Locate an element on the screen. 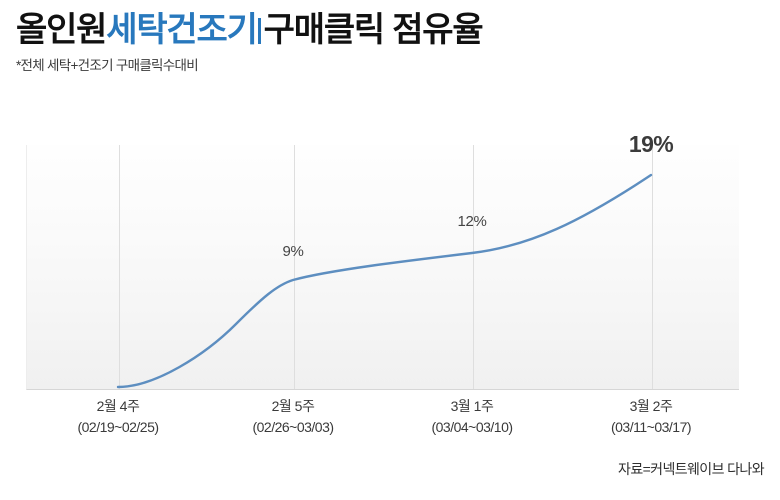 The height and width of the screenshot is (500, 780). xtick-1: 2월 4주 (02/19~02/25) is located at coordinates (118, 417).